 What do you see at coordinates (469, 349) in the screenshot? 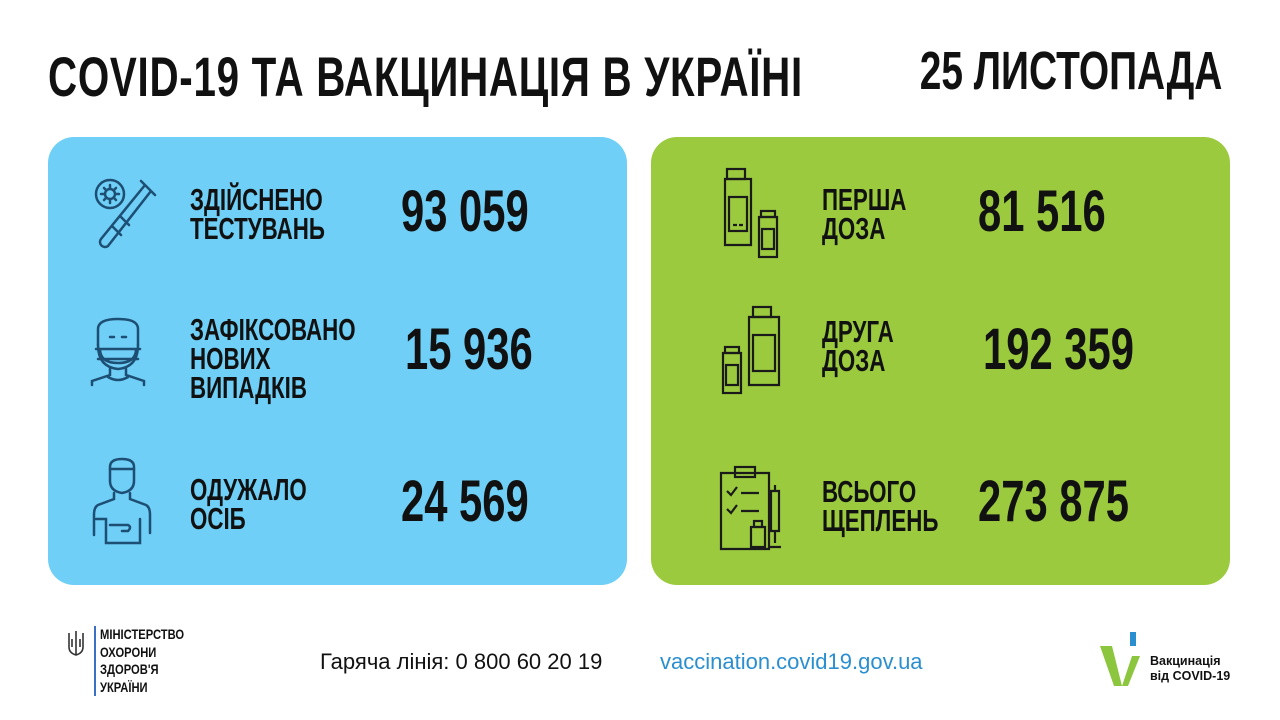
I see `new-cases-value: 15 936` at bounding box center [469, 349].